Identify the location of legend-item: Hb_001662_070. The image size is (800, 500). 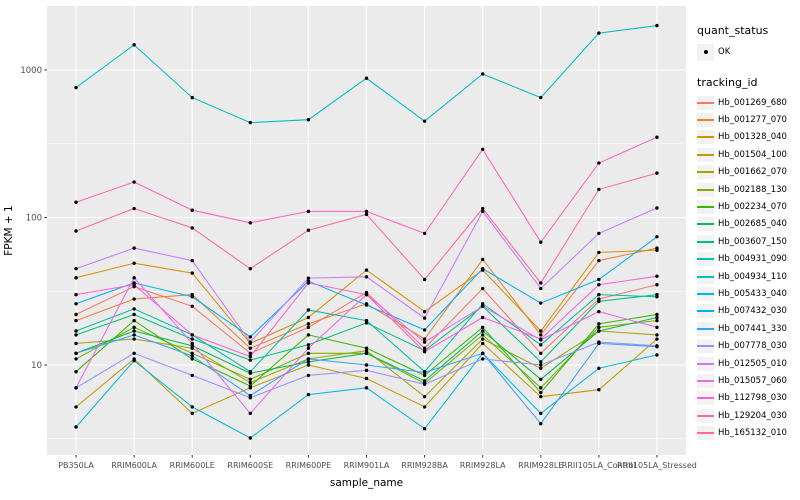
(748, 172).